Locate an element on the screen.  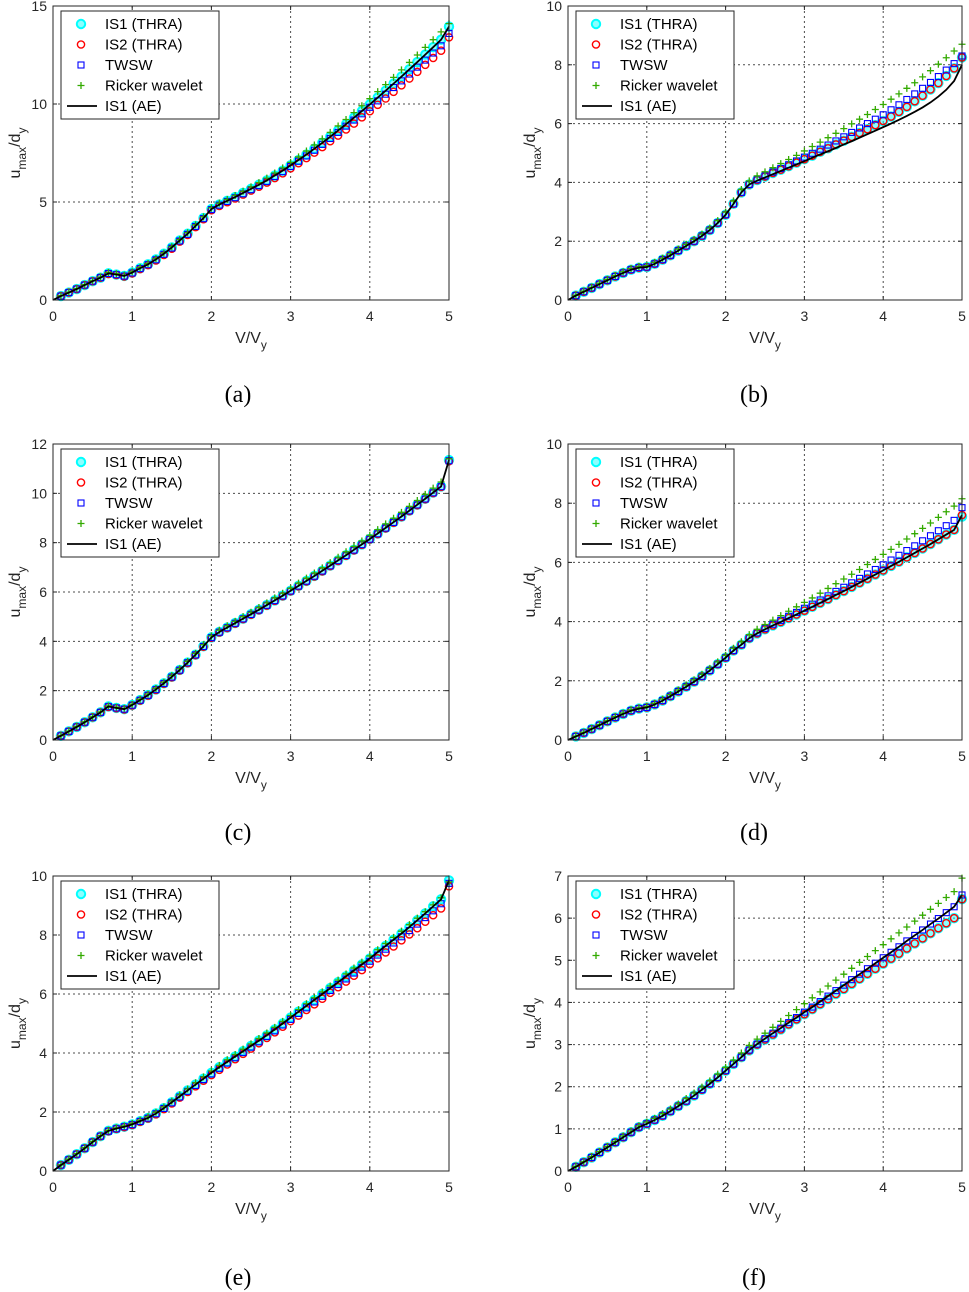
legend-box is located at coordinates (655, 935).